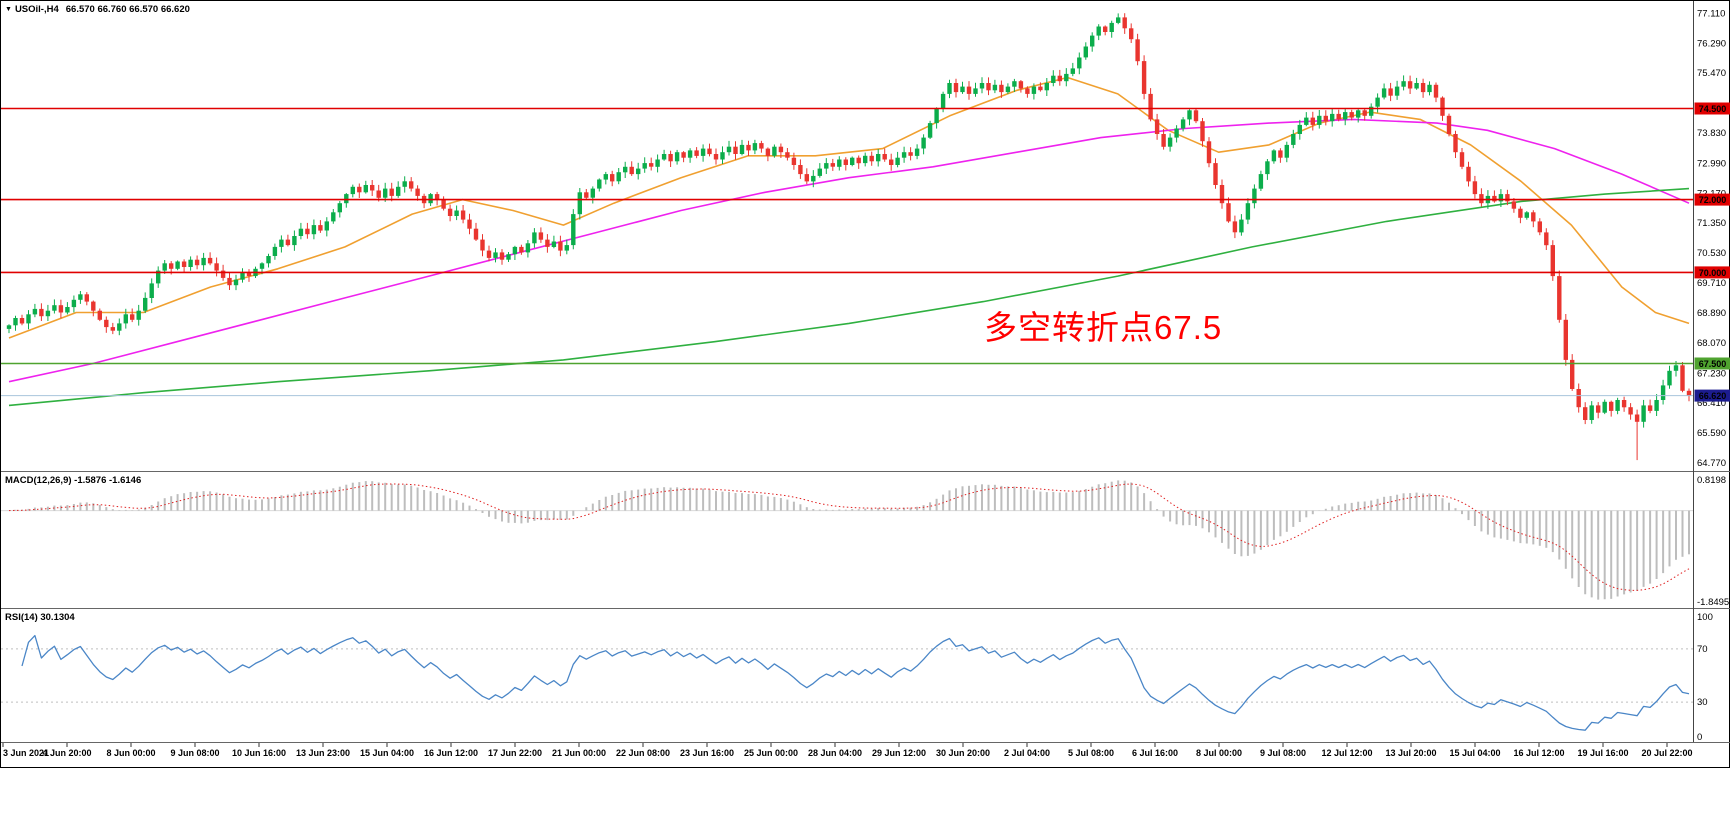  Describe the element at coordinates (1702, 702) in the screenshot. I see `rsi-axis-30: 30` at that location.